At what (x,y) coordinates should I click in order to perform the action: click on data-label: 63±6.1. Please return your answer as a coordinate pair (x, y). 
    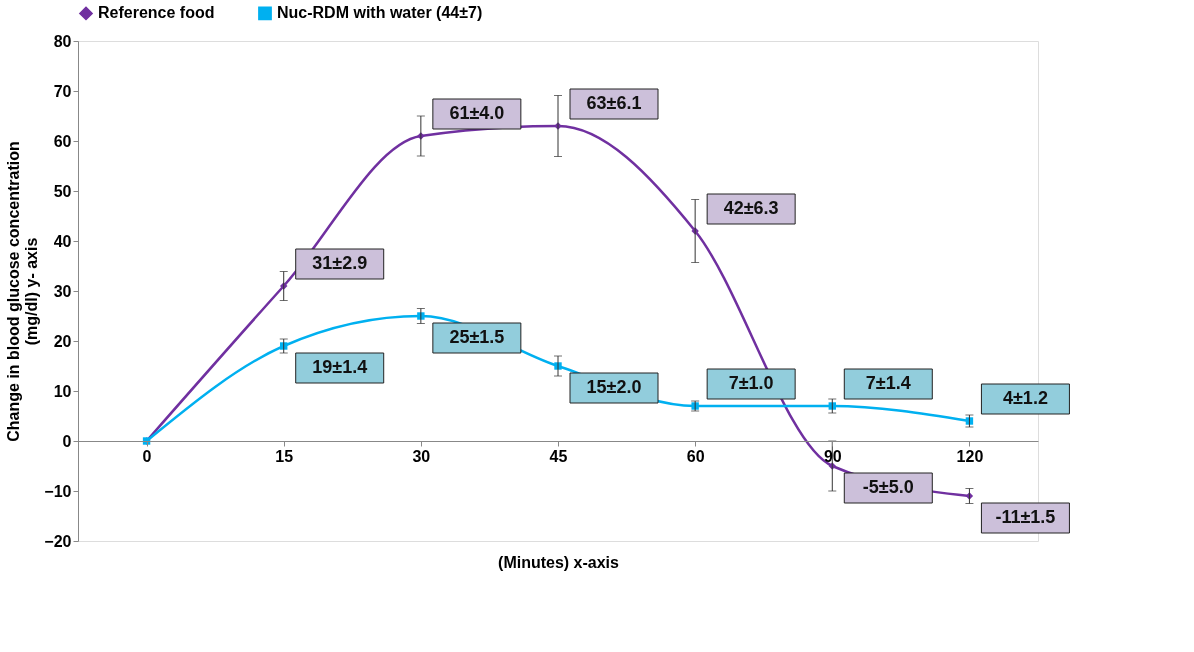
    Looking at the image, I should click on (614, 103).